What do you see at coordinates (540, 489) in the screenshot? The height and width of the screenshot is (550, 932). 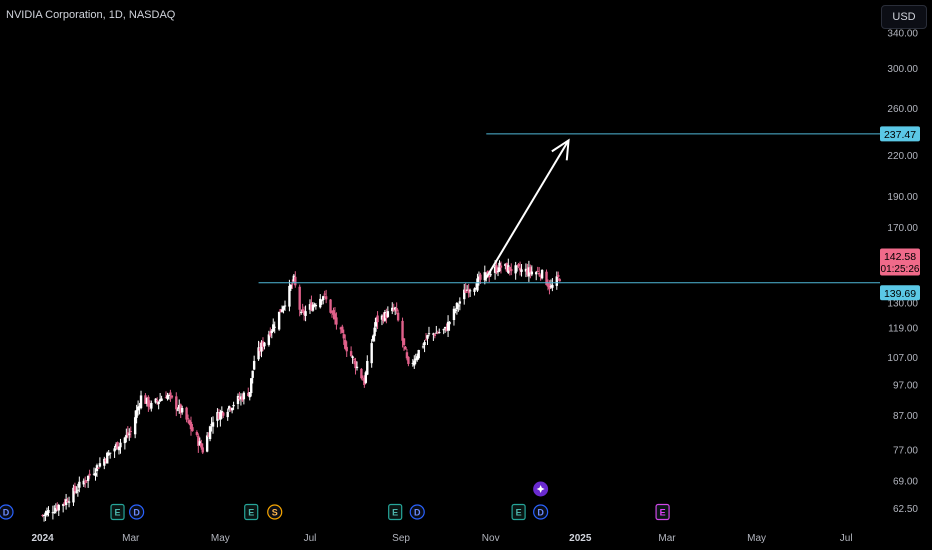 I see `sparkle-icon` at bounding box center [540, 489].